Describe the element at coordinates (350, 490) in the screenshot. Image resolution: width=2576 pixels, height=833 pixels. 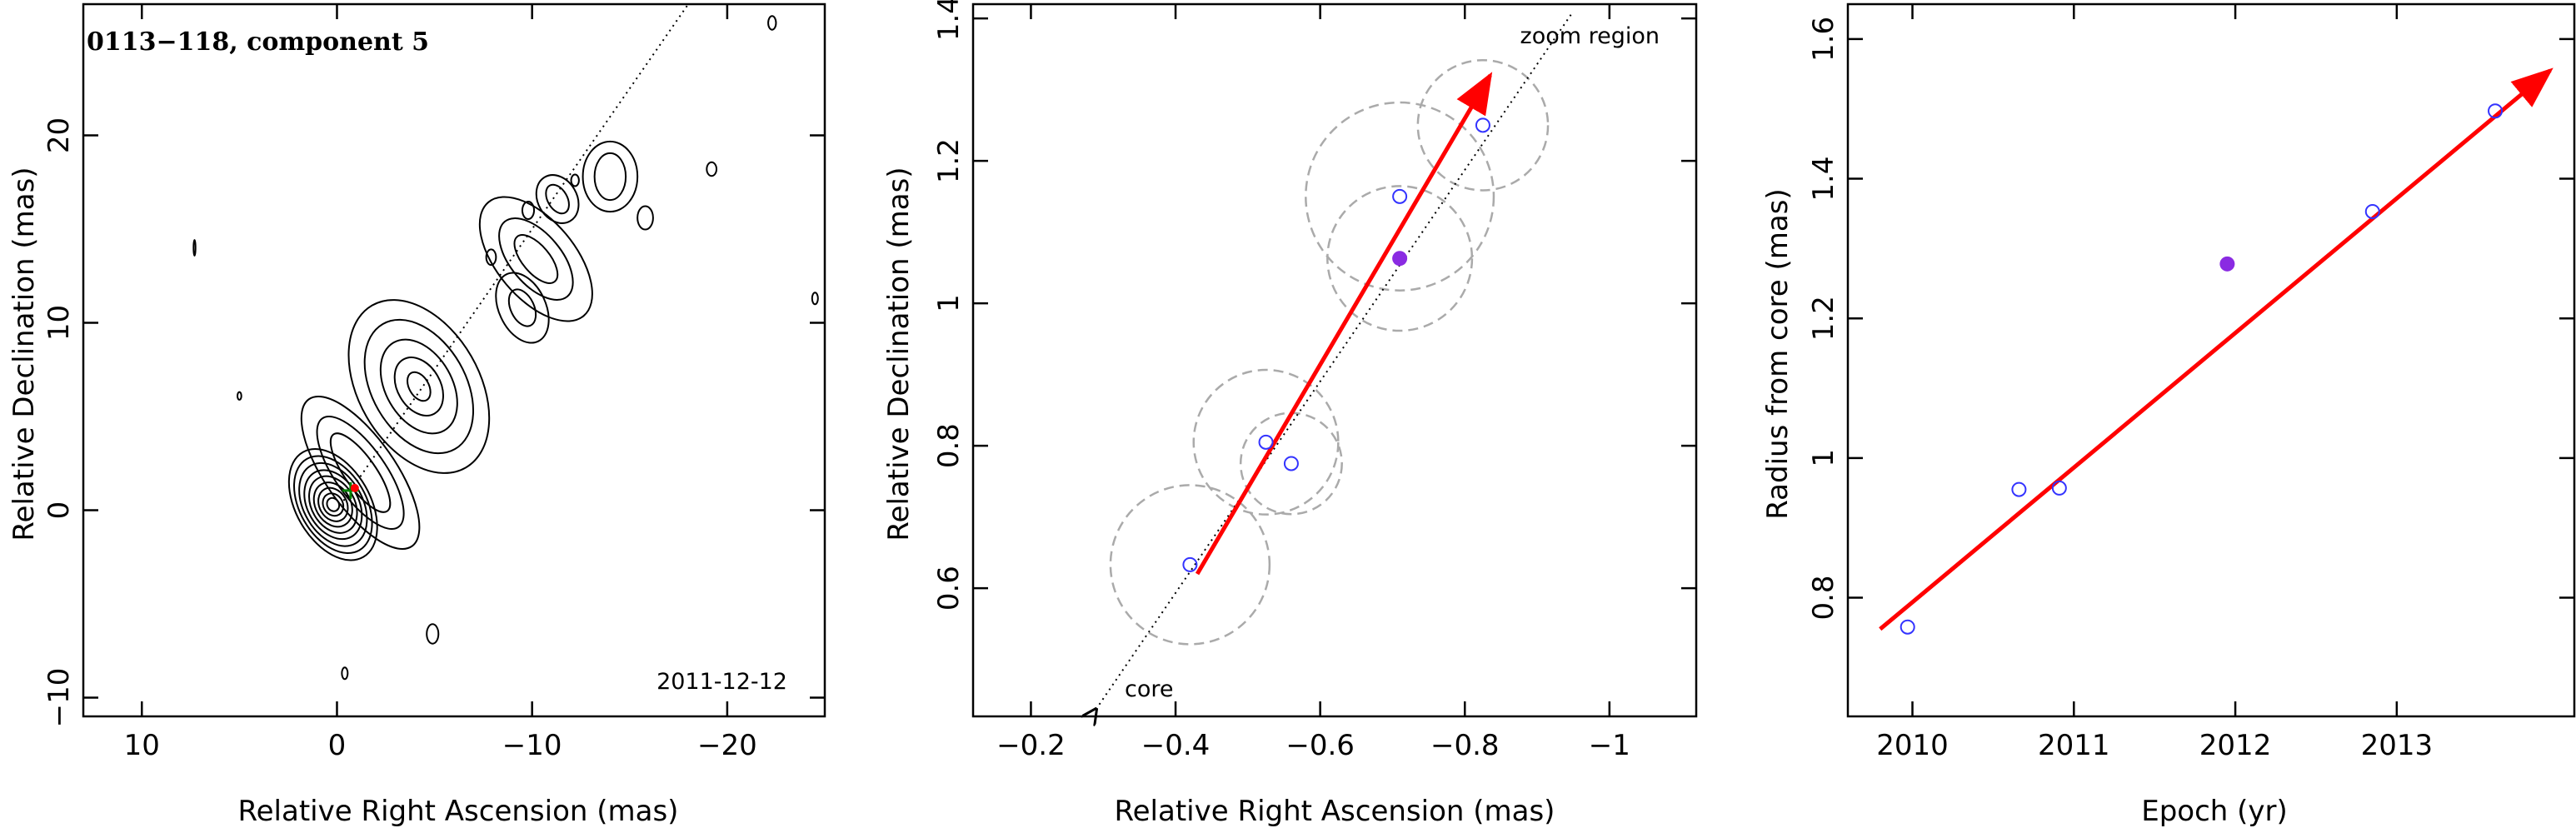
I see `component-marker` at that location.